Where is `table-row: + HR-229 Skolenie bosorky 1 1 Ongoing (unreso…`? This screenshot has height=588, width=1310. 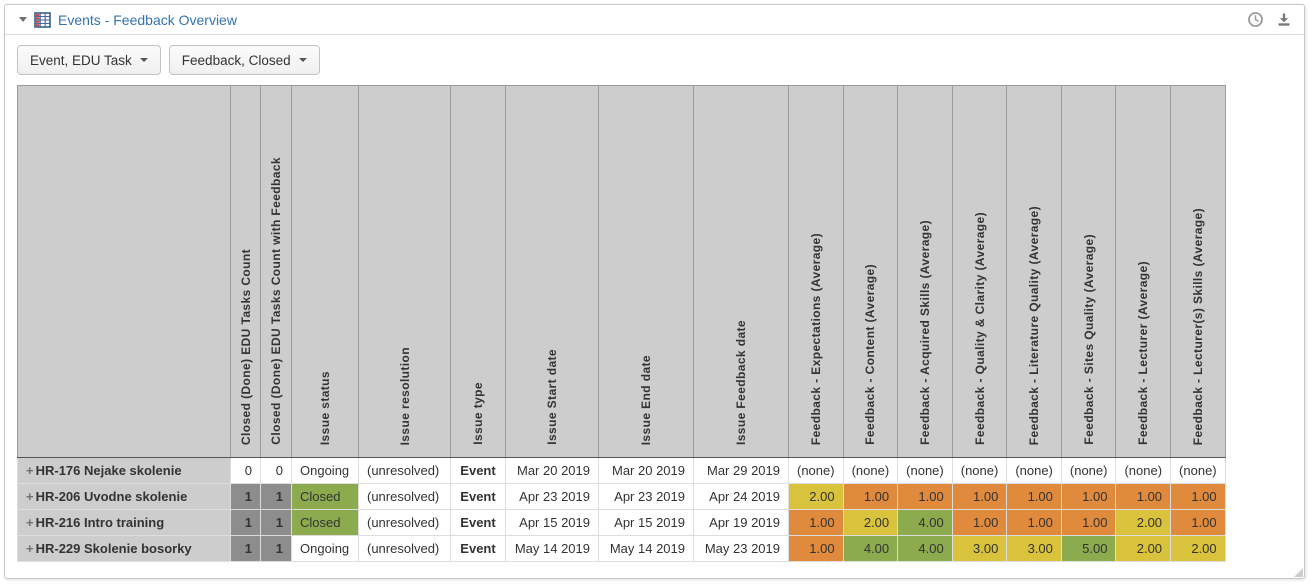 table-row: + HR-229 Skolenie bosorky 1 1 Ongoing (unreso… is located at coordinates (621, 548).